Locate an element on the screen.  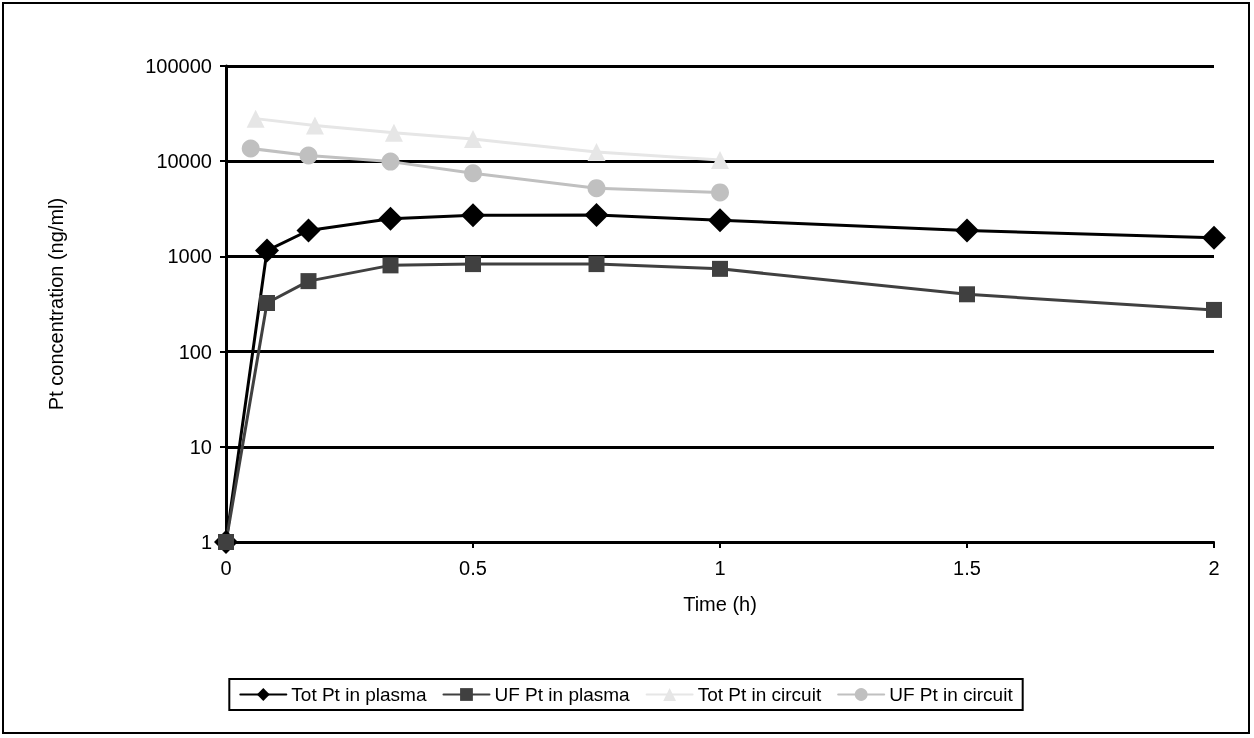
y-axis-title: Pt concentration (ng/ml) is located at coordinates (56, 304).